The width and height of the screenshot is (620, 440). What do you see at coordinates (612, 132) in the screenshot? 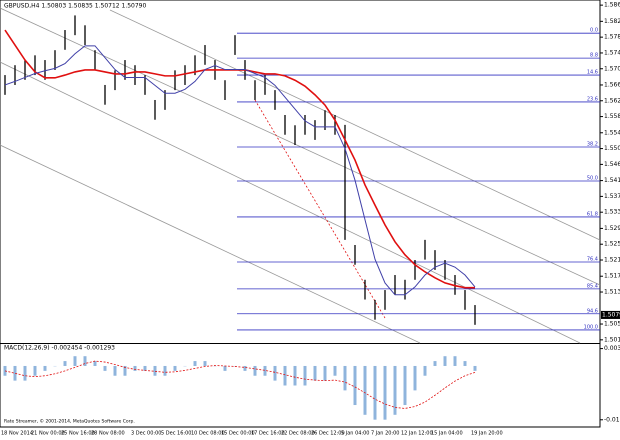
I see `y-tick-label: 1.55400` at bounding box center [612, 132].